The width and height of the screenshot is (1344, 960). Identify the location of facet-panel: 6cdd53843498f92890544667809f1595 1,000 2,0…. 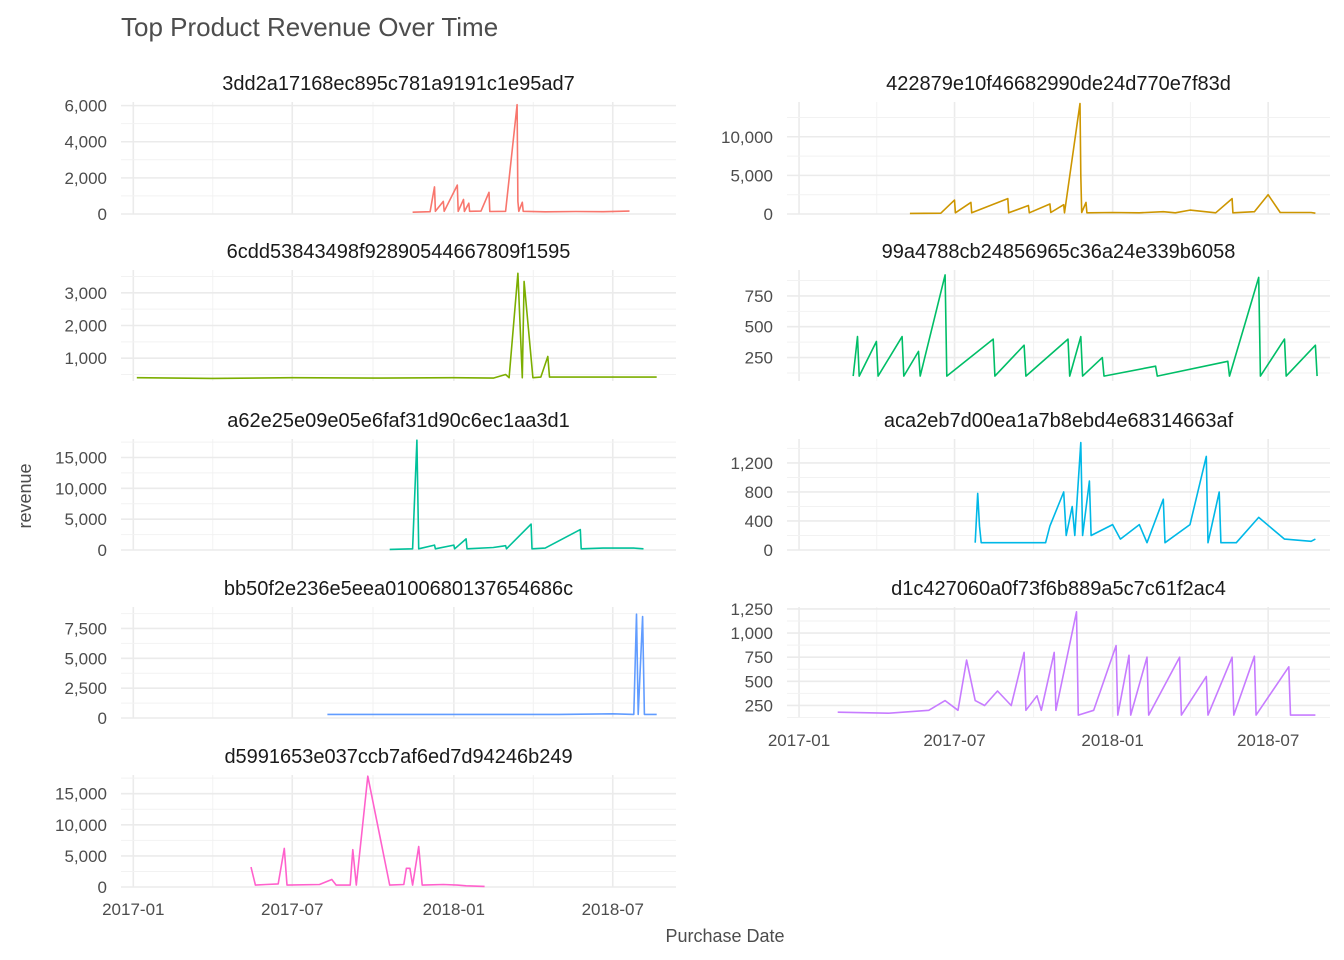
(370, 311).